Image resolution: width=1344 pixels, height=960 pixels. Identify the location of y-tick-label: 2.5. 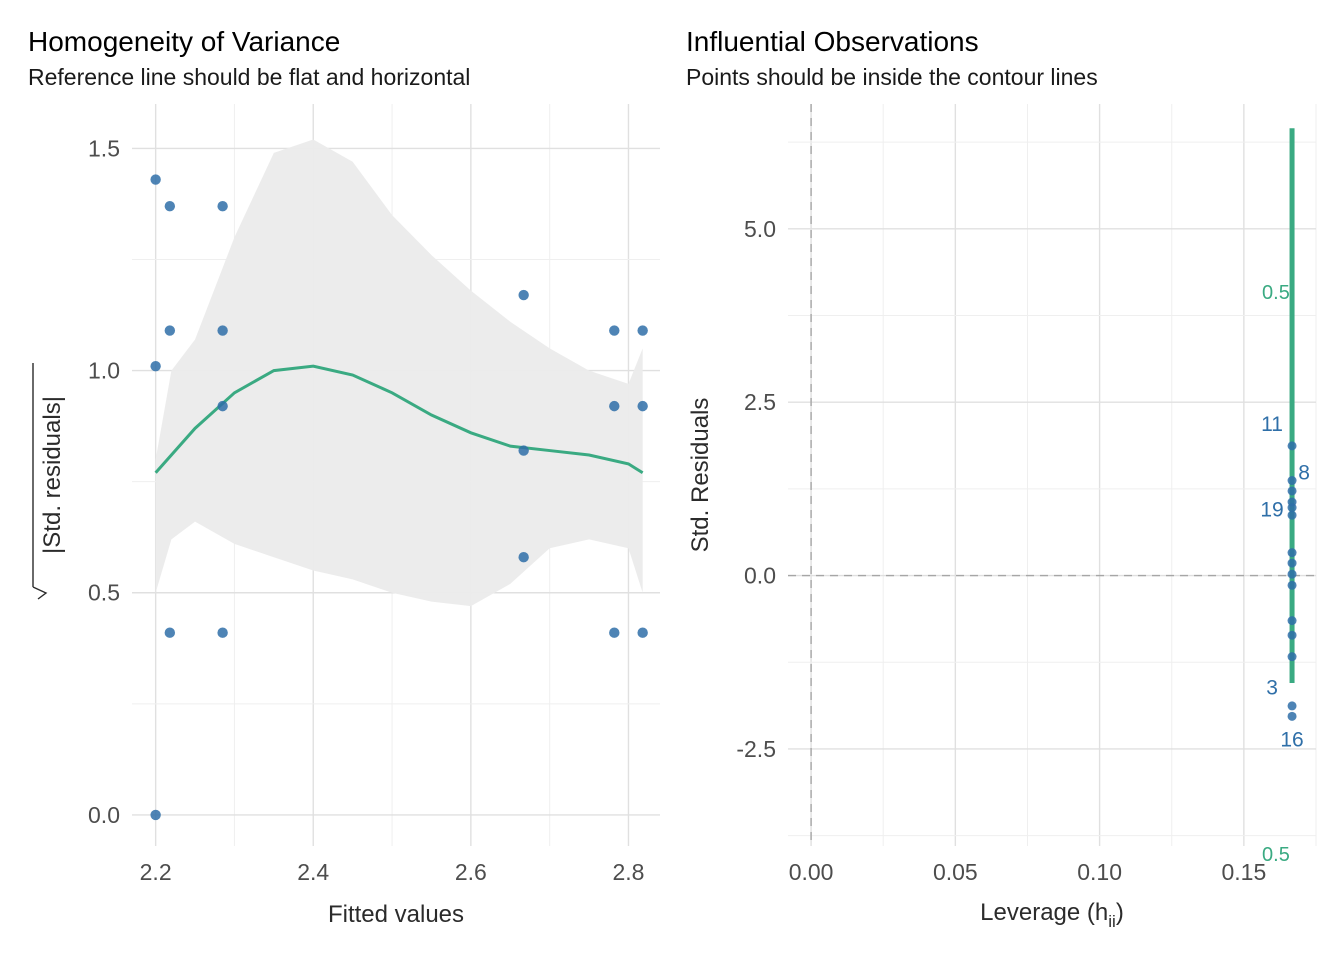
(760, 402).